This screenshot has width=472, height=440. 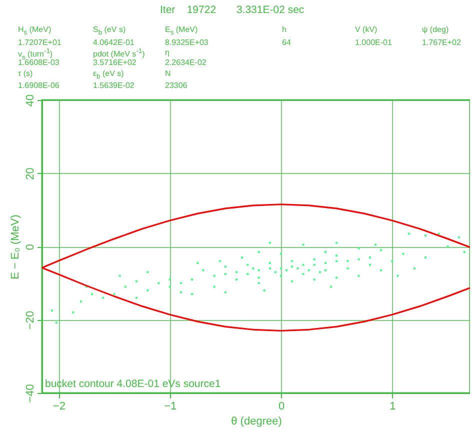 What do you see at coordinates (176, 85) in the screenshot?
I see `text: 23306` at bounding box center [176, 85].